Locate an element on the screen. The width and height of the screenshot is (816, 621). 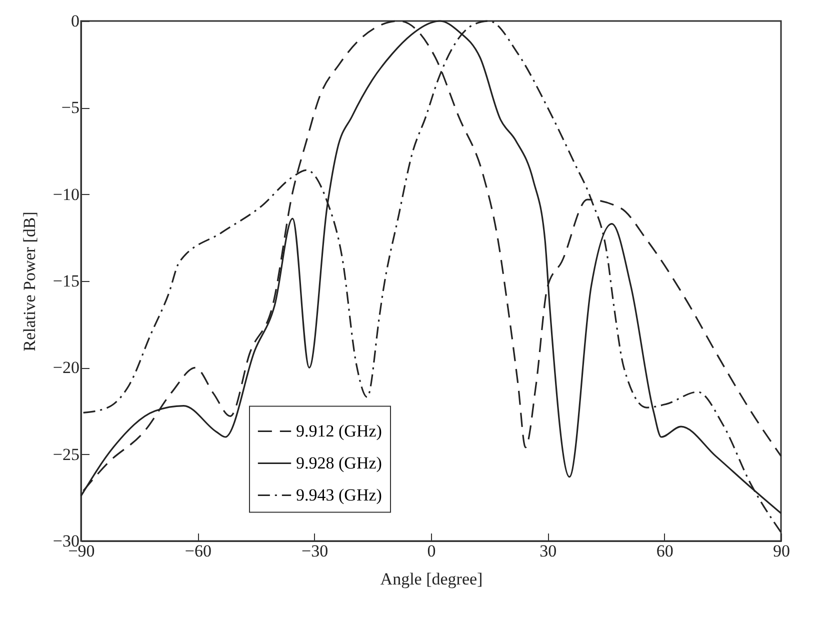
y-tick-label: −15 is located at coordinates (66, 281).